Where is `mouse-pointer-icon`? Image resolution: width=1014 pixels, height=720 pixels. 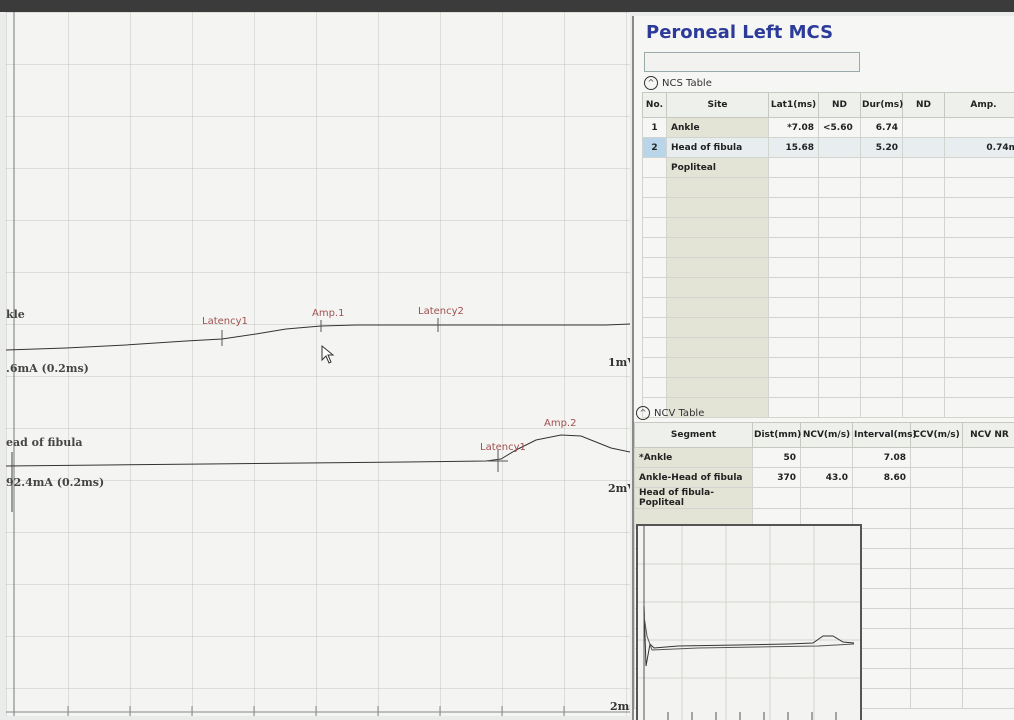 mouse-pointer-icon is located at coordinates (328, 354).